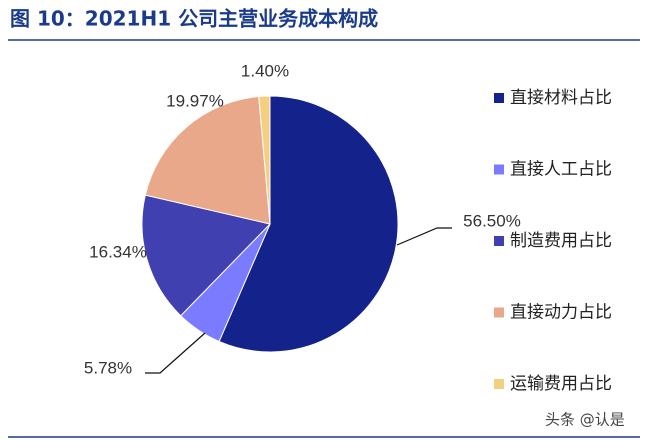 The image size is (647, 441). I want to click on data-label: 16.34%, so click(118, 251).